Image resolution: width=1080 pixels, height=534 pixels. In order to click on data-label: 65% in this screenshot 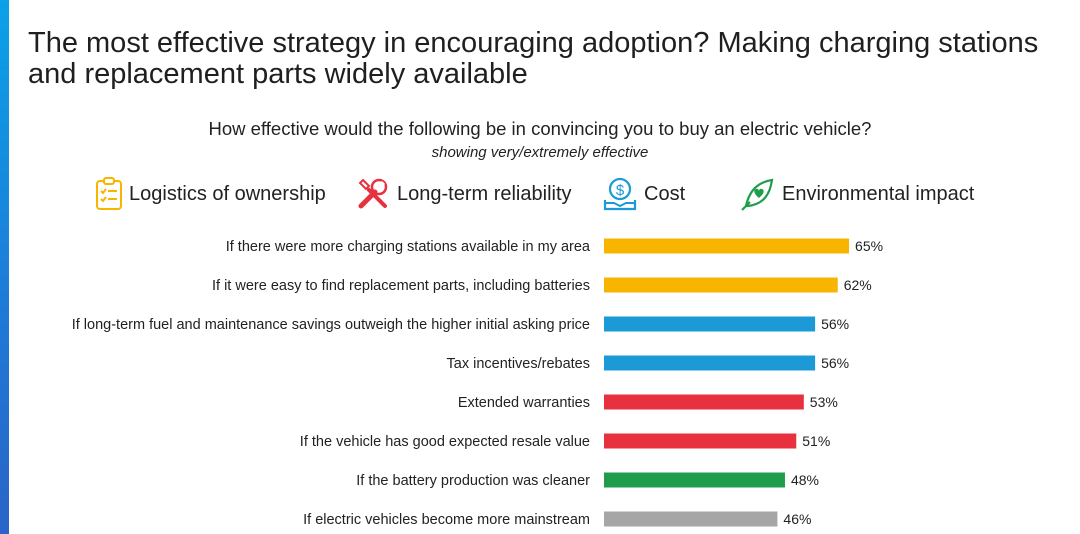, I will do `click(869, 246)`.